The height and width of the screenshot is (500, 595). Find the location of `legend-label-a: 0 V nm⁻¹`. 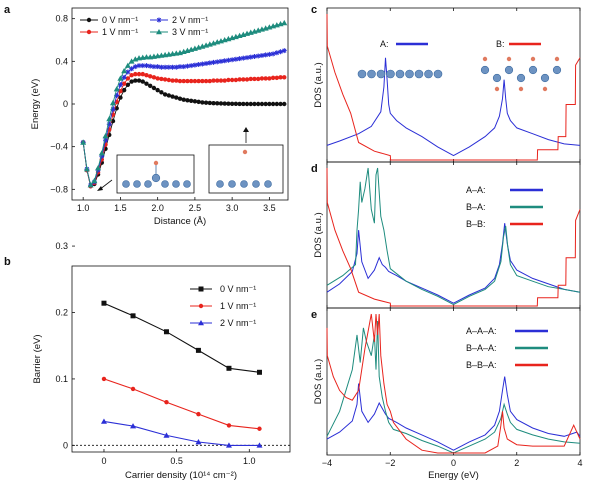

legend-label-a: 0 V nm⁻¹ is located at coordinates (120, 20).